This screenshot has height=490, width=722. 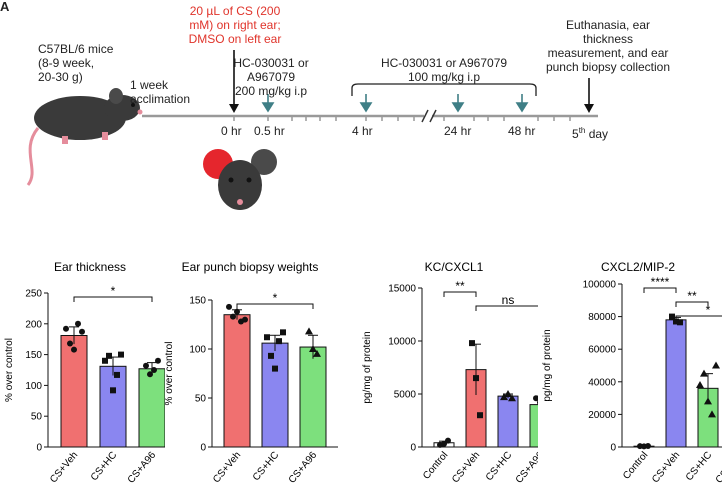 I want to click on y-tick-label: 15000, so click(x=402, y=289).